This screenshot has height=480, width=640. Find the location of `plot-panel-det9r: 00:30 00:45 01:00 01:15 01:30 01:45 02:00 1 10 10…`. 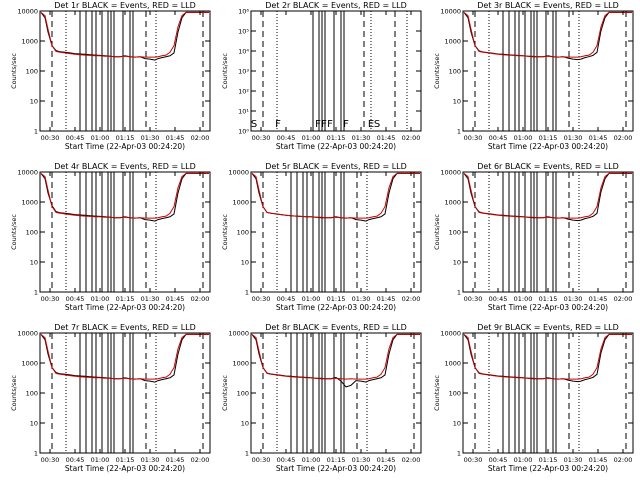

plot-panel-det9r: 00:30 00:45 01:00 01:15 01:30 01:45 02:00 1 10 10… is located at coordinates (533, 398).